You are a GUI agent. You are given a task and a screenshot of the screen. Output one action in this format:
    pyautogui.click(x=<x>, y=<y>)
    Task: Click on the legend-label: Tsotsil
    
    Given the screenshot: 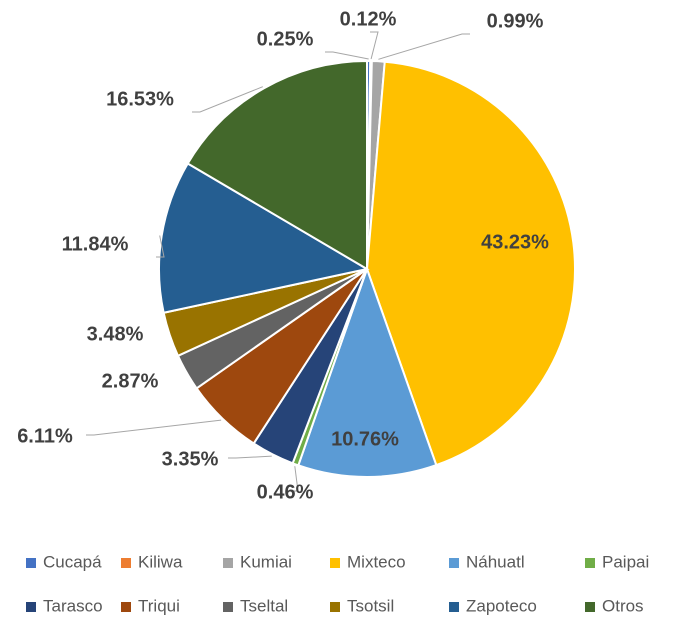 What is the action you would take?
    pyautogui.click(x=370, y=605)
    